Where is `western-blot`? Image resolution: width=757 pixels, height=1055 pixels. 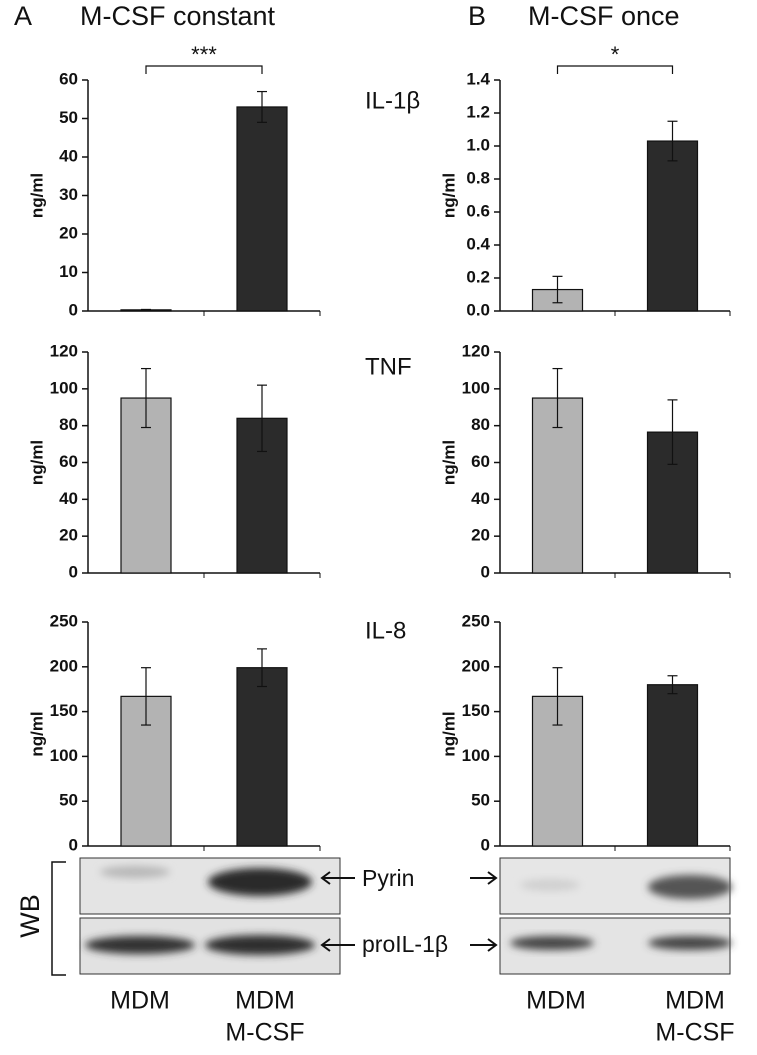 western-blot is located at coordinates (391, 916).